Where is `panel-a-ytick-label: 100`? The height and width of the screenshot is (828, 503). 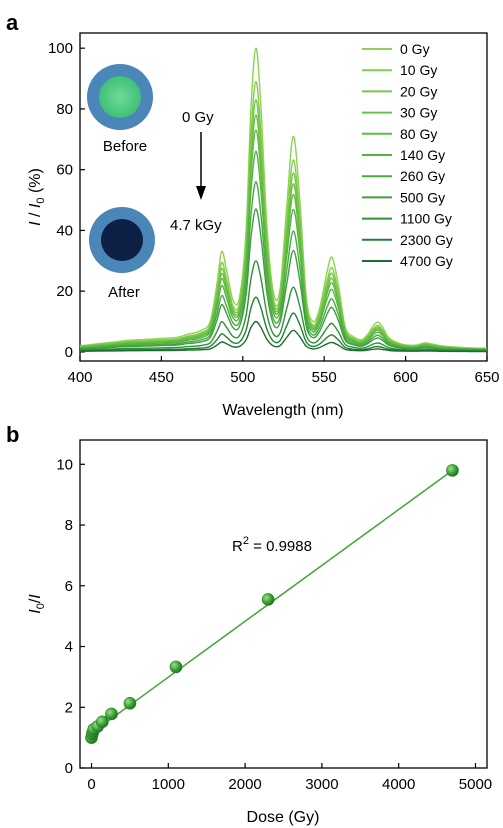
panel-a-ytick-label: 100 is located at coordinates (60, 48).